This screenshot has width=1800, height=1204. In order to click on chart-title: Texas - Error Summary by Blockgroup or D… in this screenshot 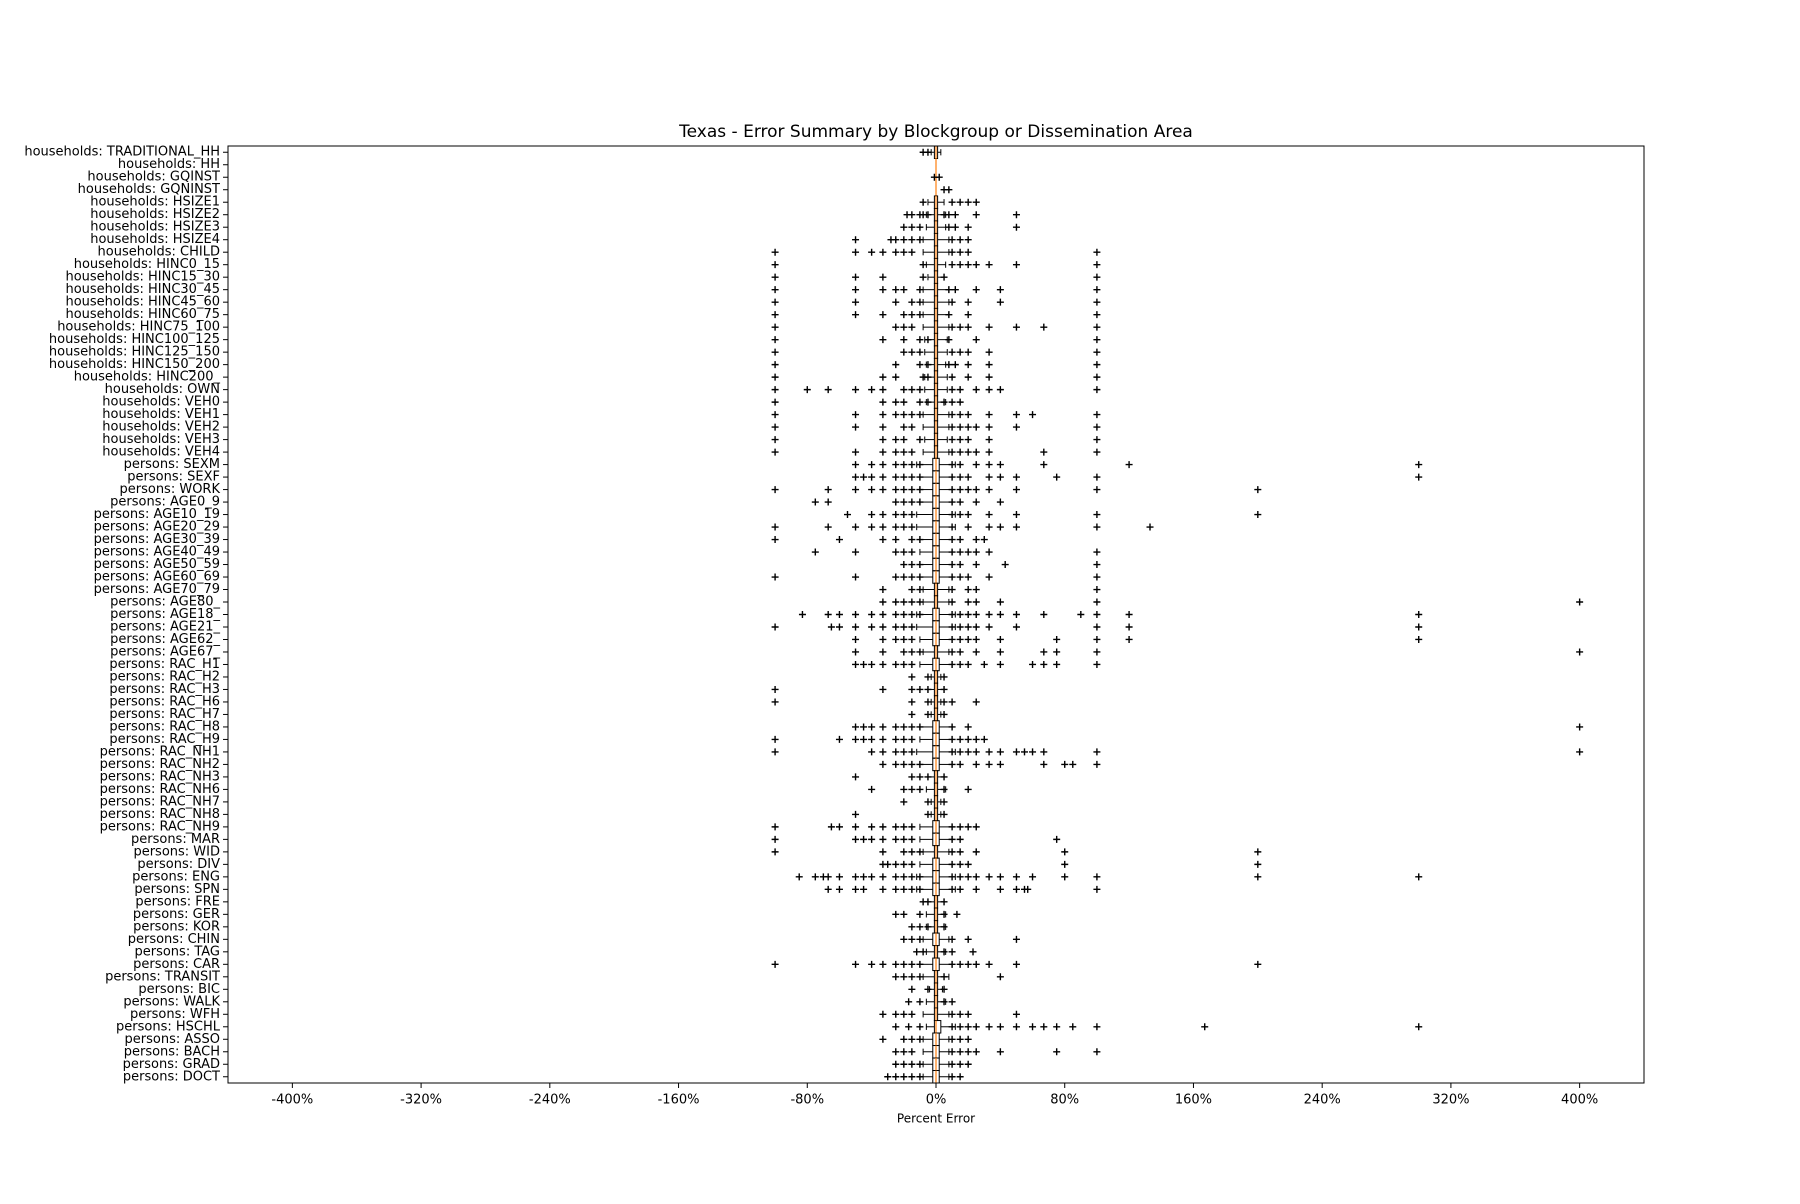, I will do `click(935, 132)`.